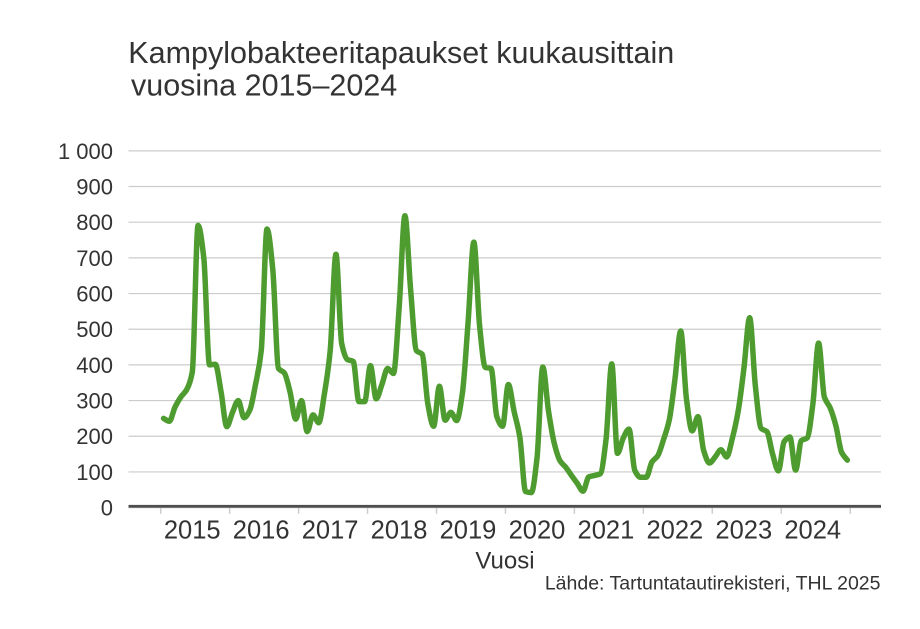  Describe the element at coordinates (674, 530) in the screenshot. I see `svg-text: 2022` at that location.